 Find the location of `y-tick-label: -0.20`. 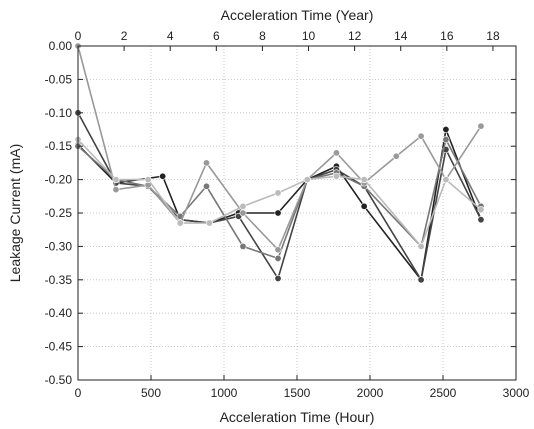

y-tick-label: -0.20 is located at coordinates (59, 180).